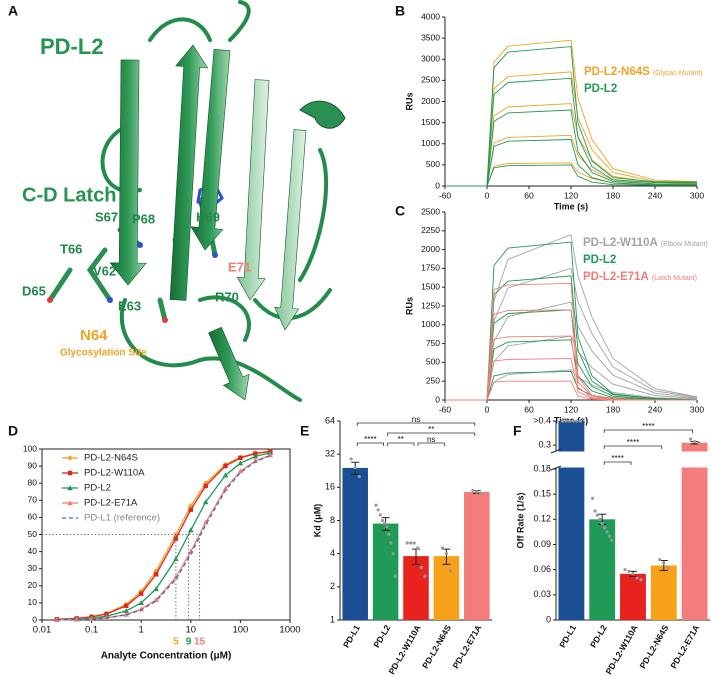 This screenshot has width=713, height=676. What do you see at coordinates (13, 11) in the screenshot?
I see `panel-letter: A` at bounding box center [13, 11].